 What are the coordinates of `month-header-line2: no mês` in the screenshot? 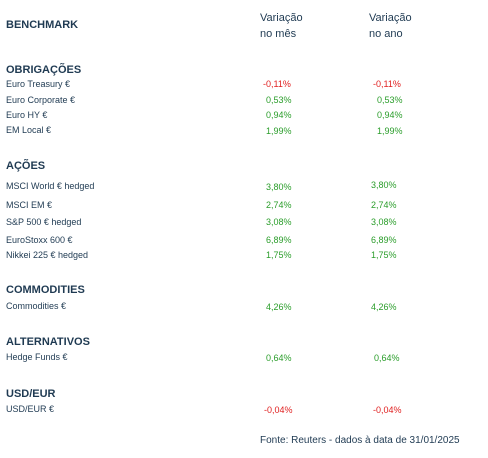 It's located at (278, 34).